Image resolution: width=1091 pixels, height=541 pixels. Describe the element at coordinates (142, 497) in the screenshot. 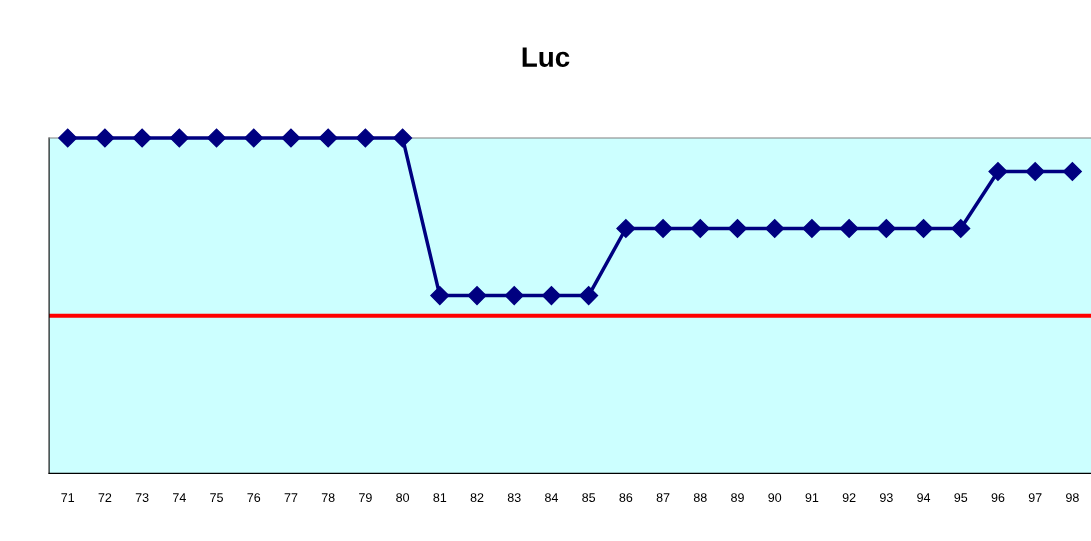

I see `x-tick-label: 73` at that location.